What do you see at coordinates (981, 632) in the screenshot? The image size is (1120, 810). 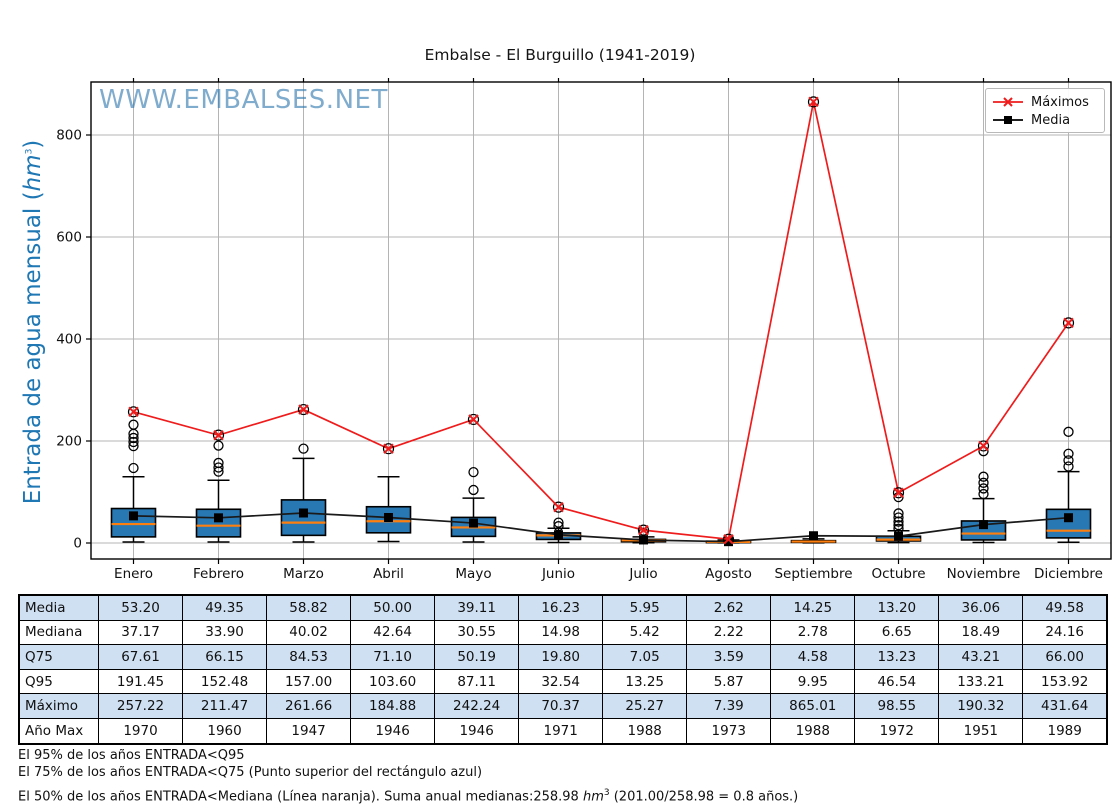 I see `table-cell: 18.49` at bounding box center [981, 632].